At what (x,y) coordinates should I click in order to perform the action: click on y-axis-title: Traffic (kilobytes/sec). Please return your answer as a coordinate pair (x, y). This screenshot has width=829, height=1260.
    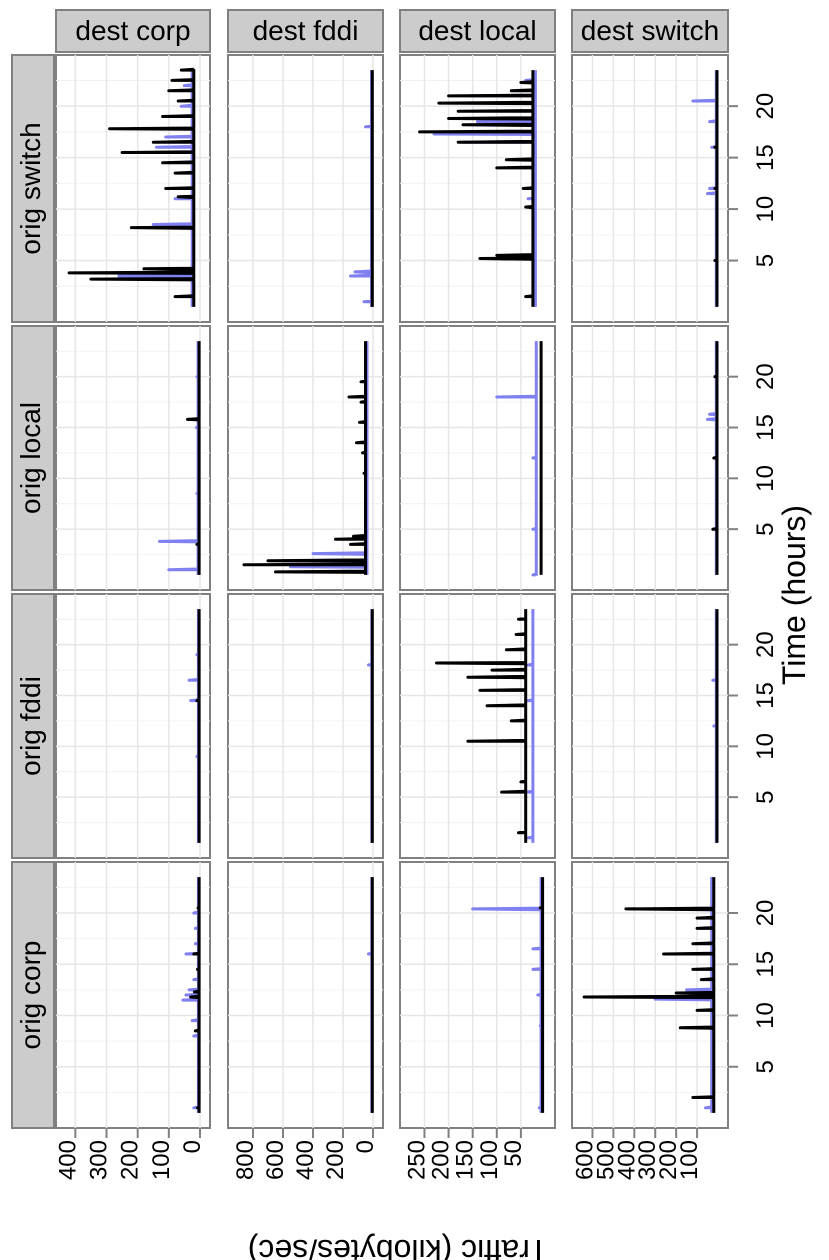
    Looking at the image, I should click on (398, 1246).